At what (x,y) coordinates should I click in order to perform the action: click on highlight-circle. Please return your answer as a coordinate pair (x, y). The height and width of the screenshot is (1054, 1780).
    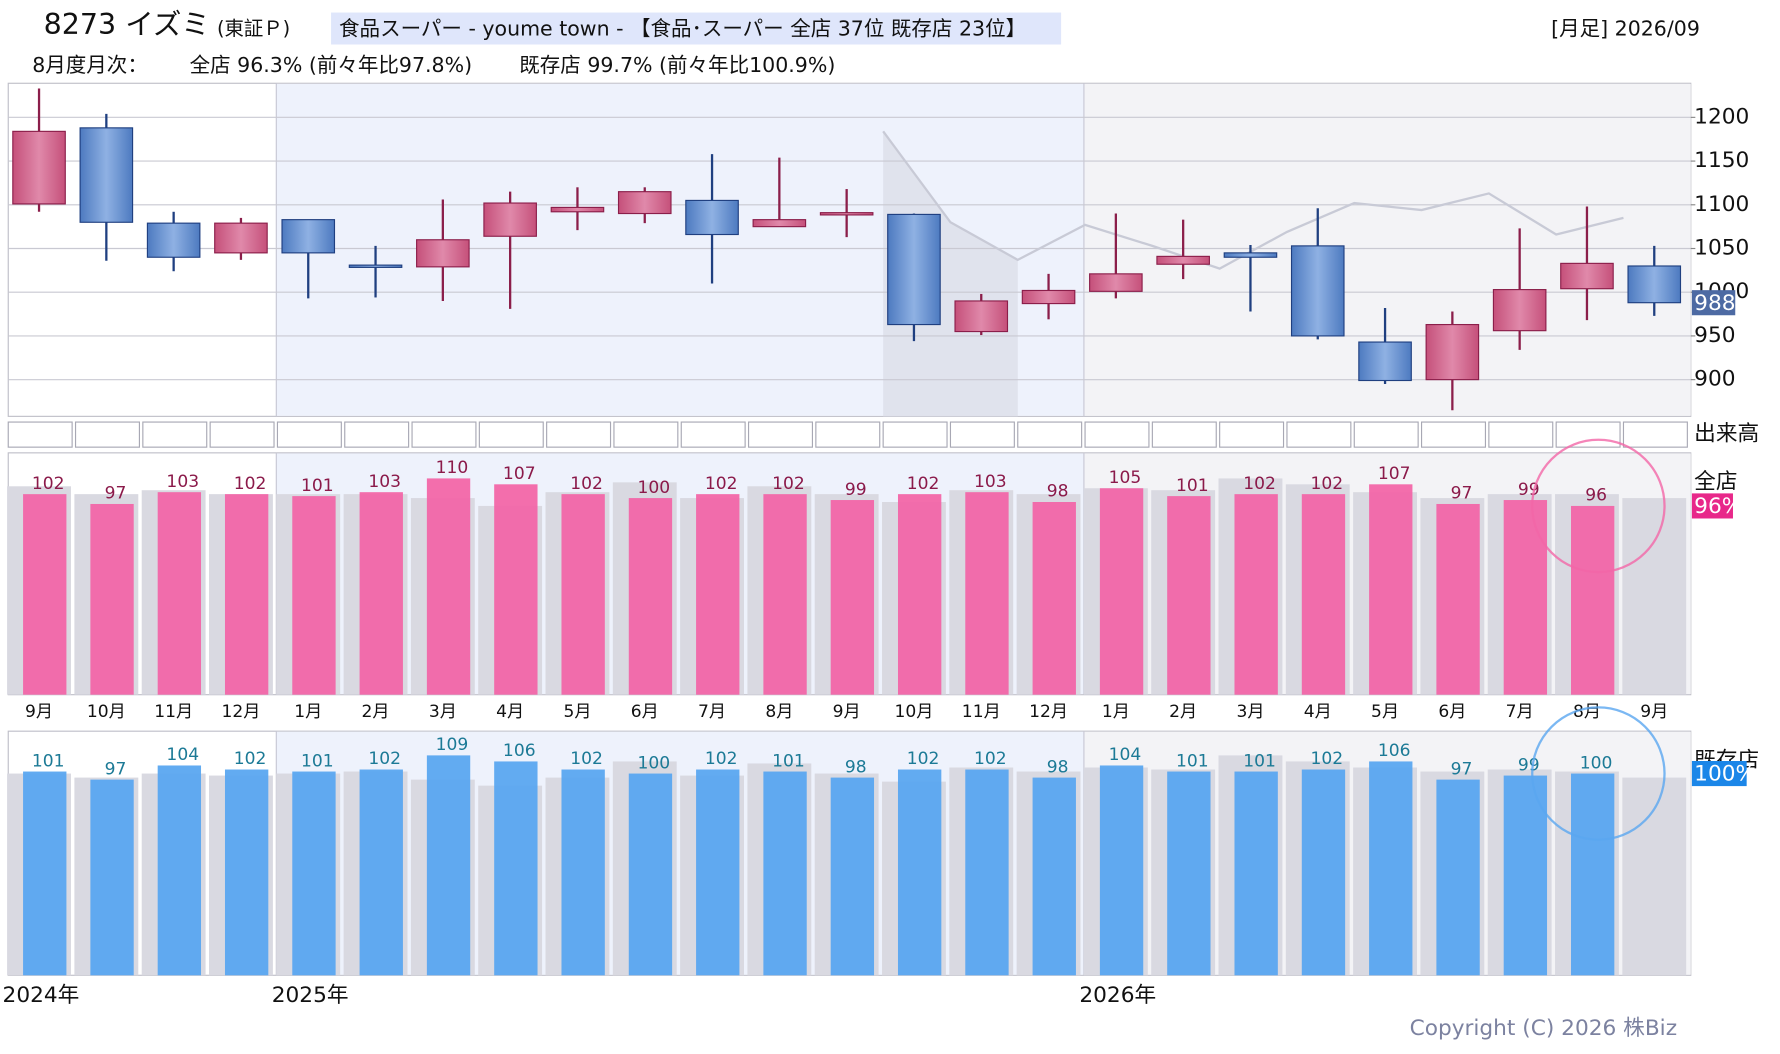
    Looking at the image, I should click on (1598, 506).